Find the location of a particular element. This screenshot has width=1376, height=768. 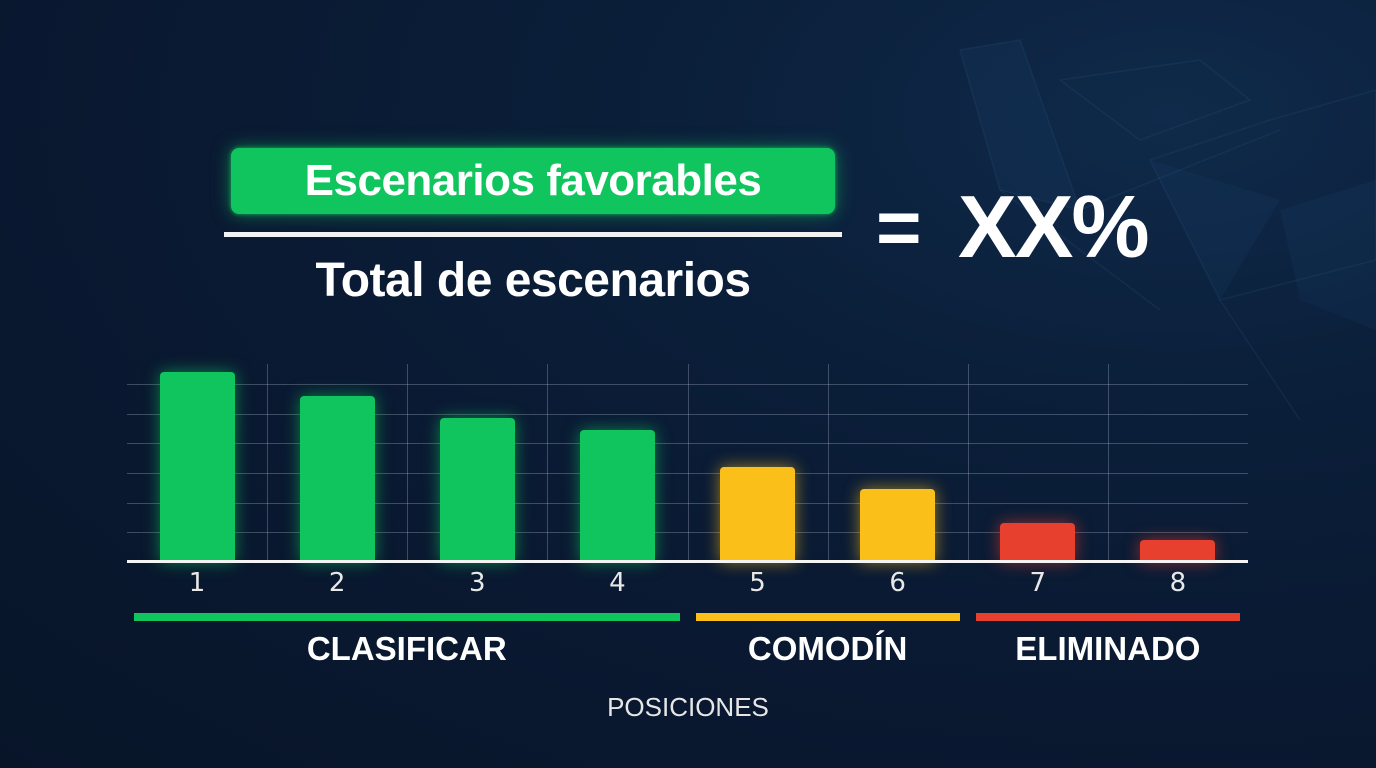

x-tick-label: 2 is located at coordinates (337, 583).